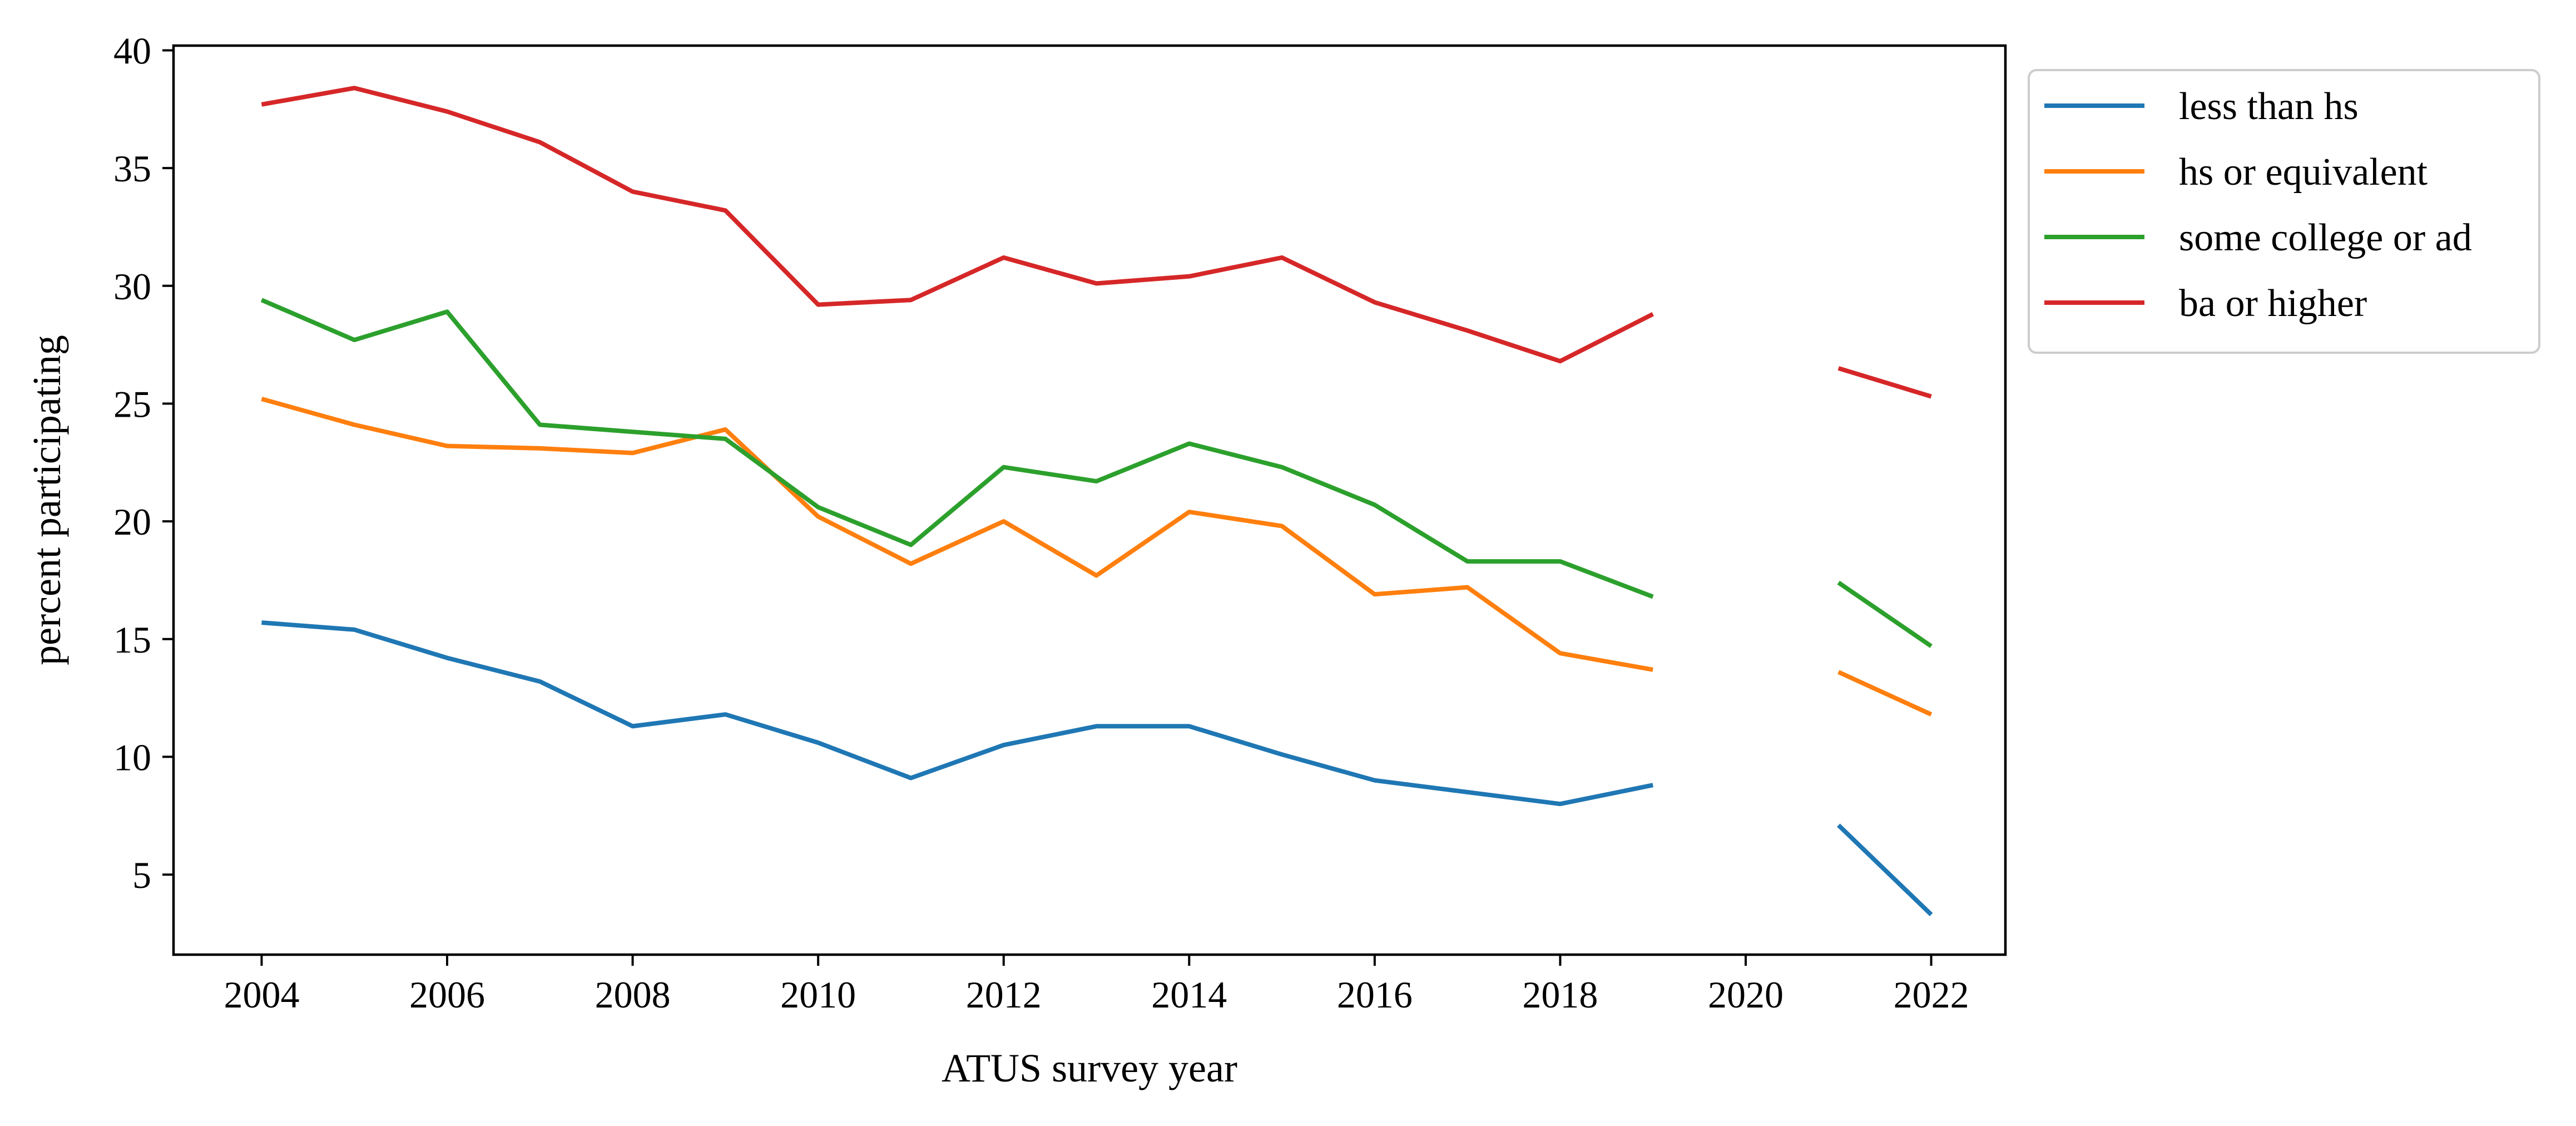 Image resolution: width=2576 pixels, height=1126 pixels. Describe the element at coordinates (132, 168) in the screenshot. I see `y-tick-label: 35` at that location.